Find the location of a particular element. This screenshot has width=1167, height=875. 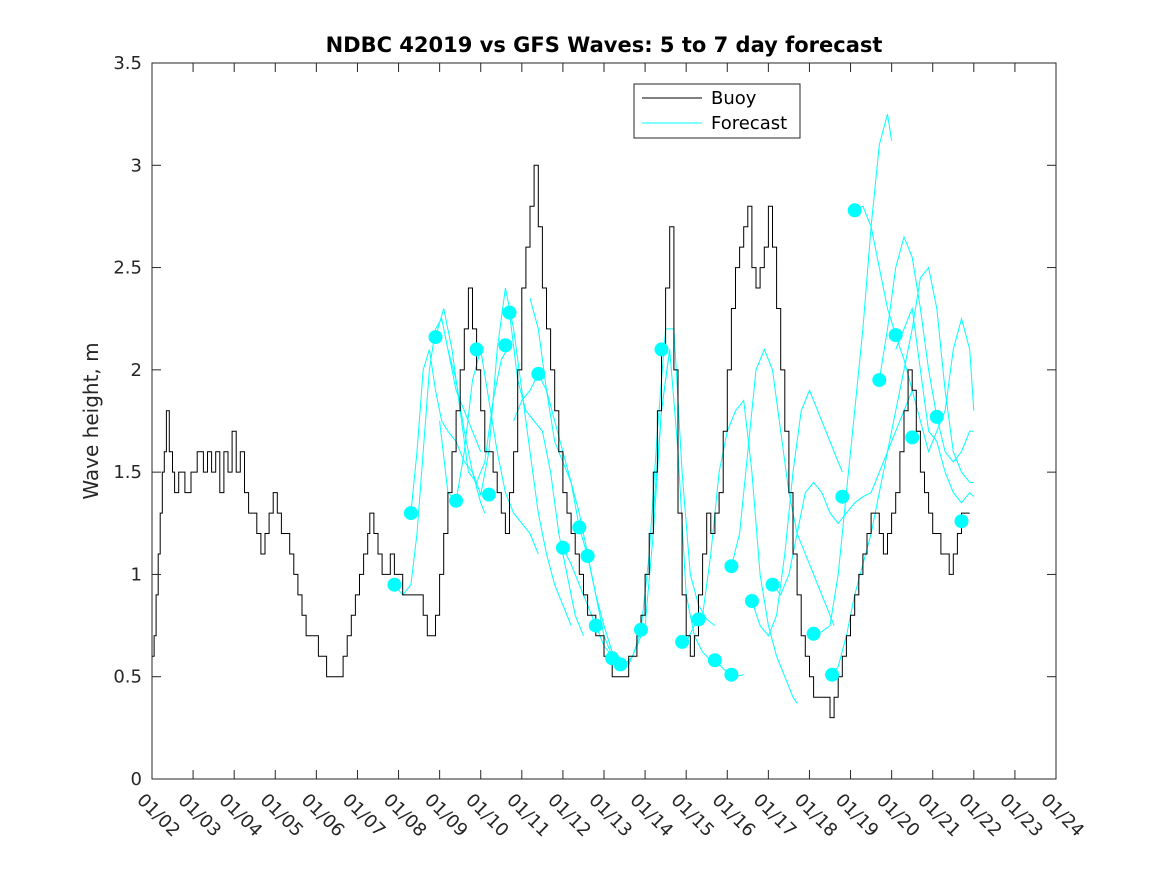

legend: Buoy Forecast is located at coordinates (717, 111).